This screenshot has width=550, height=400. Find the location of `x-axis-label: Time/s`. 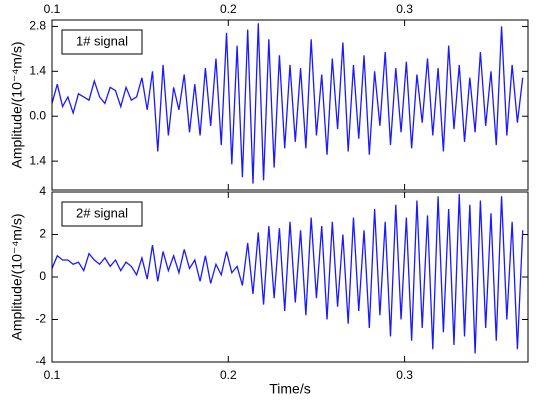

x-axis-label: Time/s is located at coordinates (289, 389).